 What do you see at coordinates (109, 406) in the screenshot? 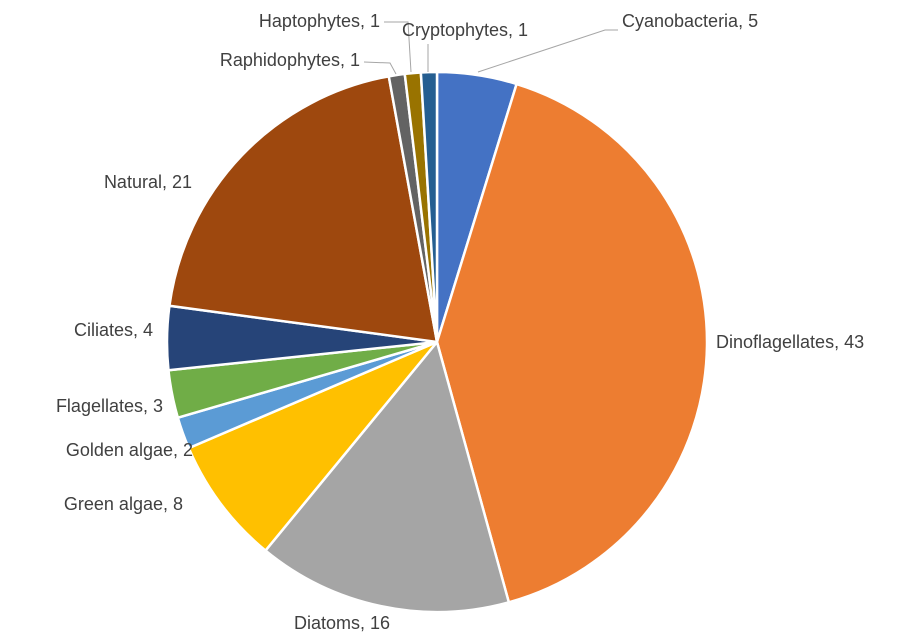
I see `data-label: Flagellates, 3` at bounding box center [109, 406].